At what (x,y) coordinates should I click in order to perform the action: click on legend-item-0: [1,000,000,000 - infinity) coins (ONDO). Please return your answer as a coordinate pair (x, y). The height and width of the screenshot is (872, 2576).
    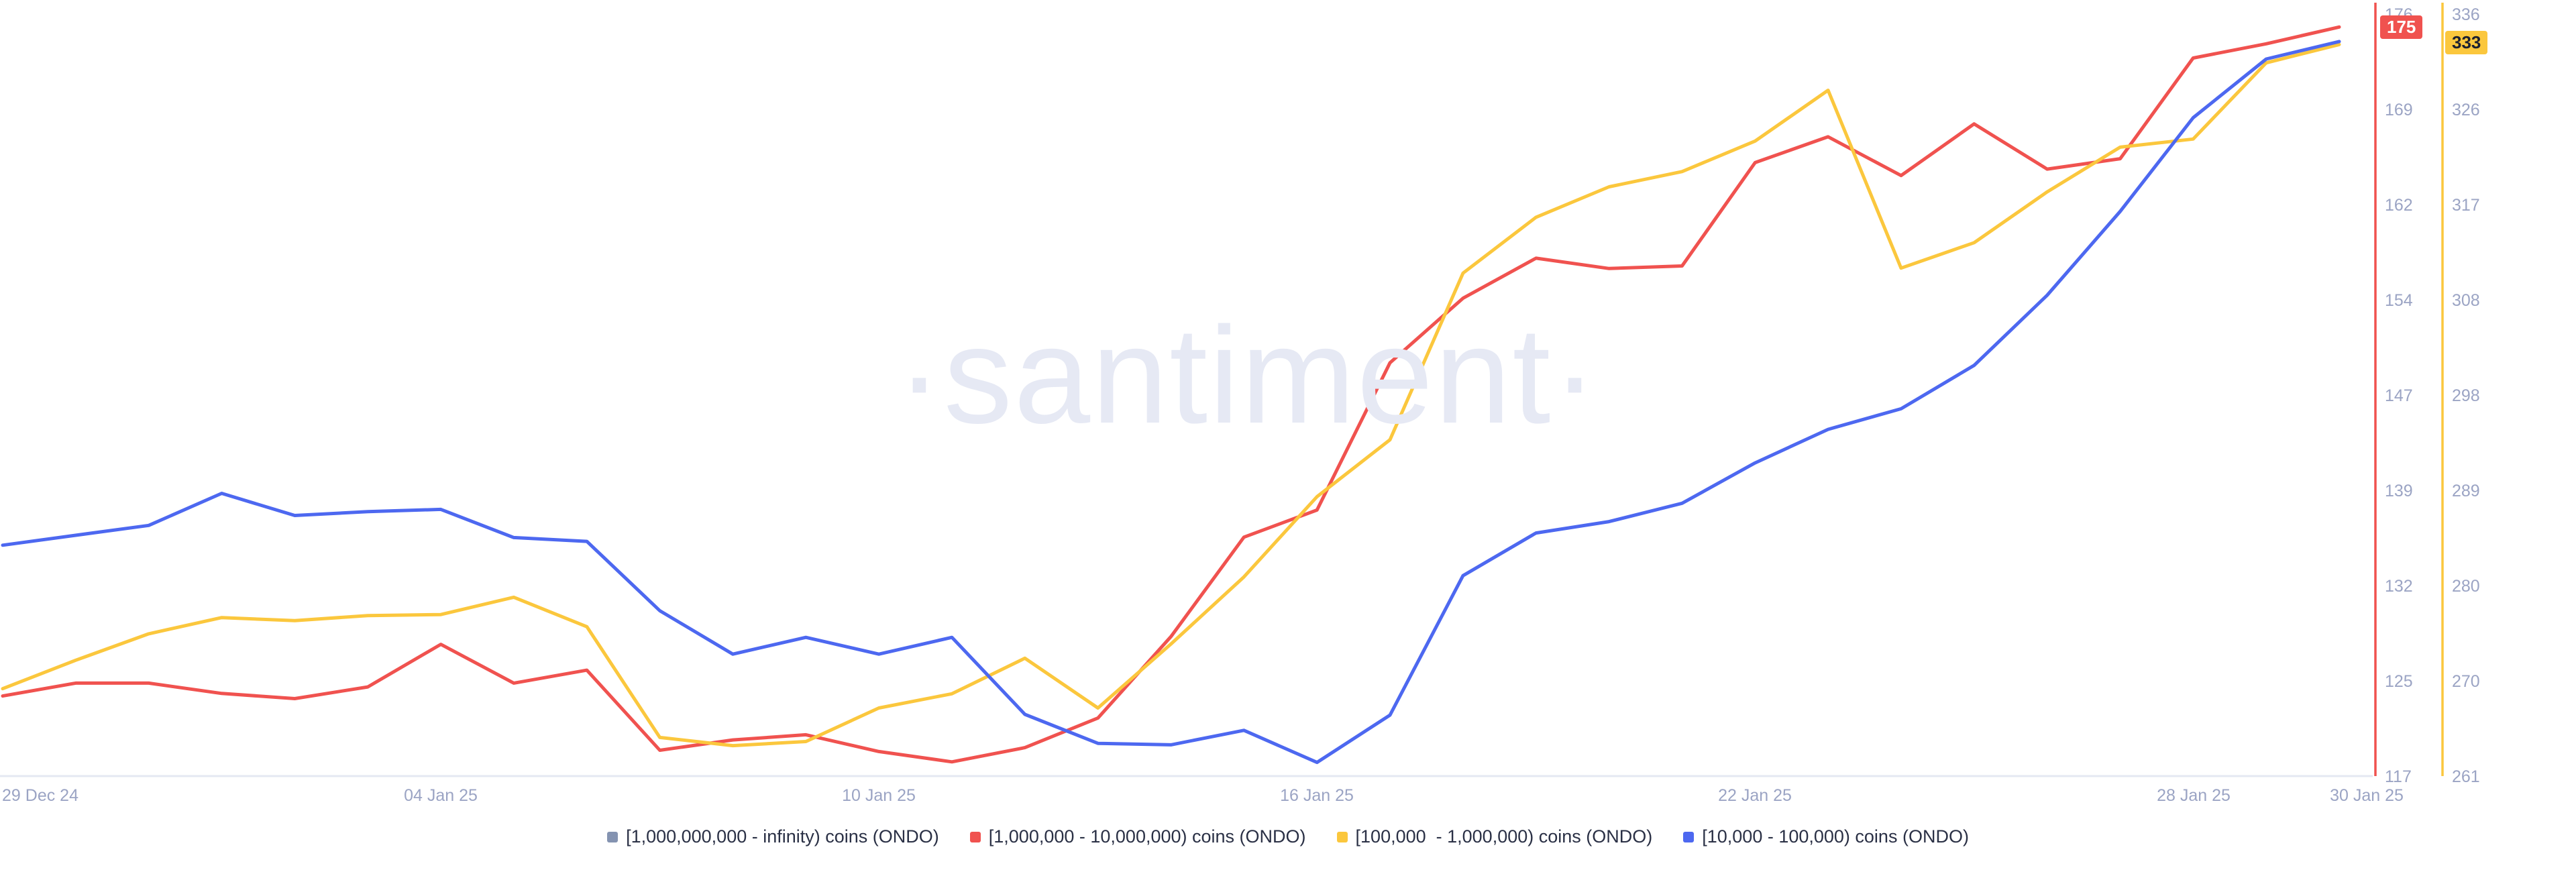
    Looking at the image, I should click on (773, 836).